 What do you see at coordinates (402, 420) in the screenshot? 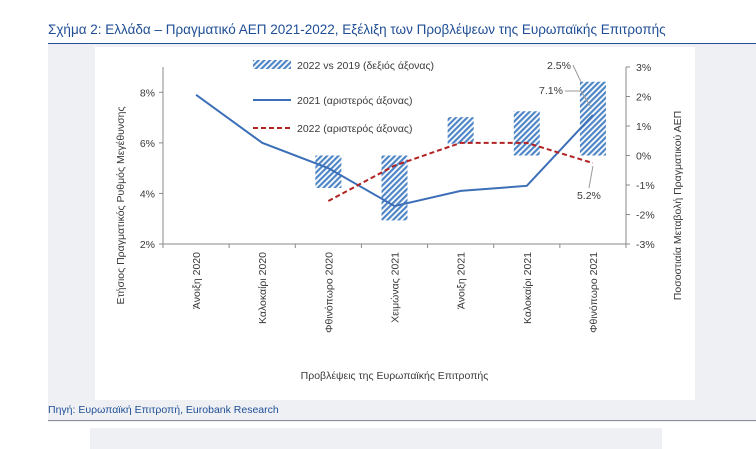
I see `source-rule` at bounding box center [402, 420].